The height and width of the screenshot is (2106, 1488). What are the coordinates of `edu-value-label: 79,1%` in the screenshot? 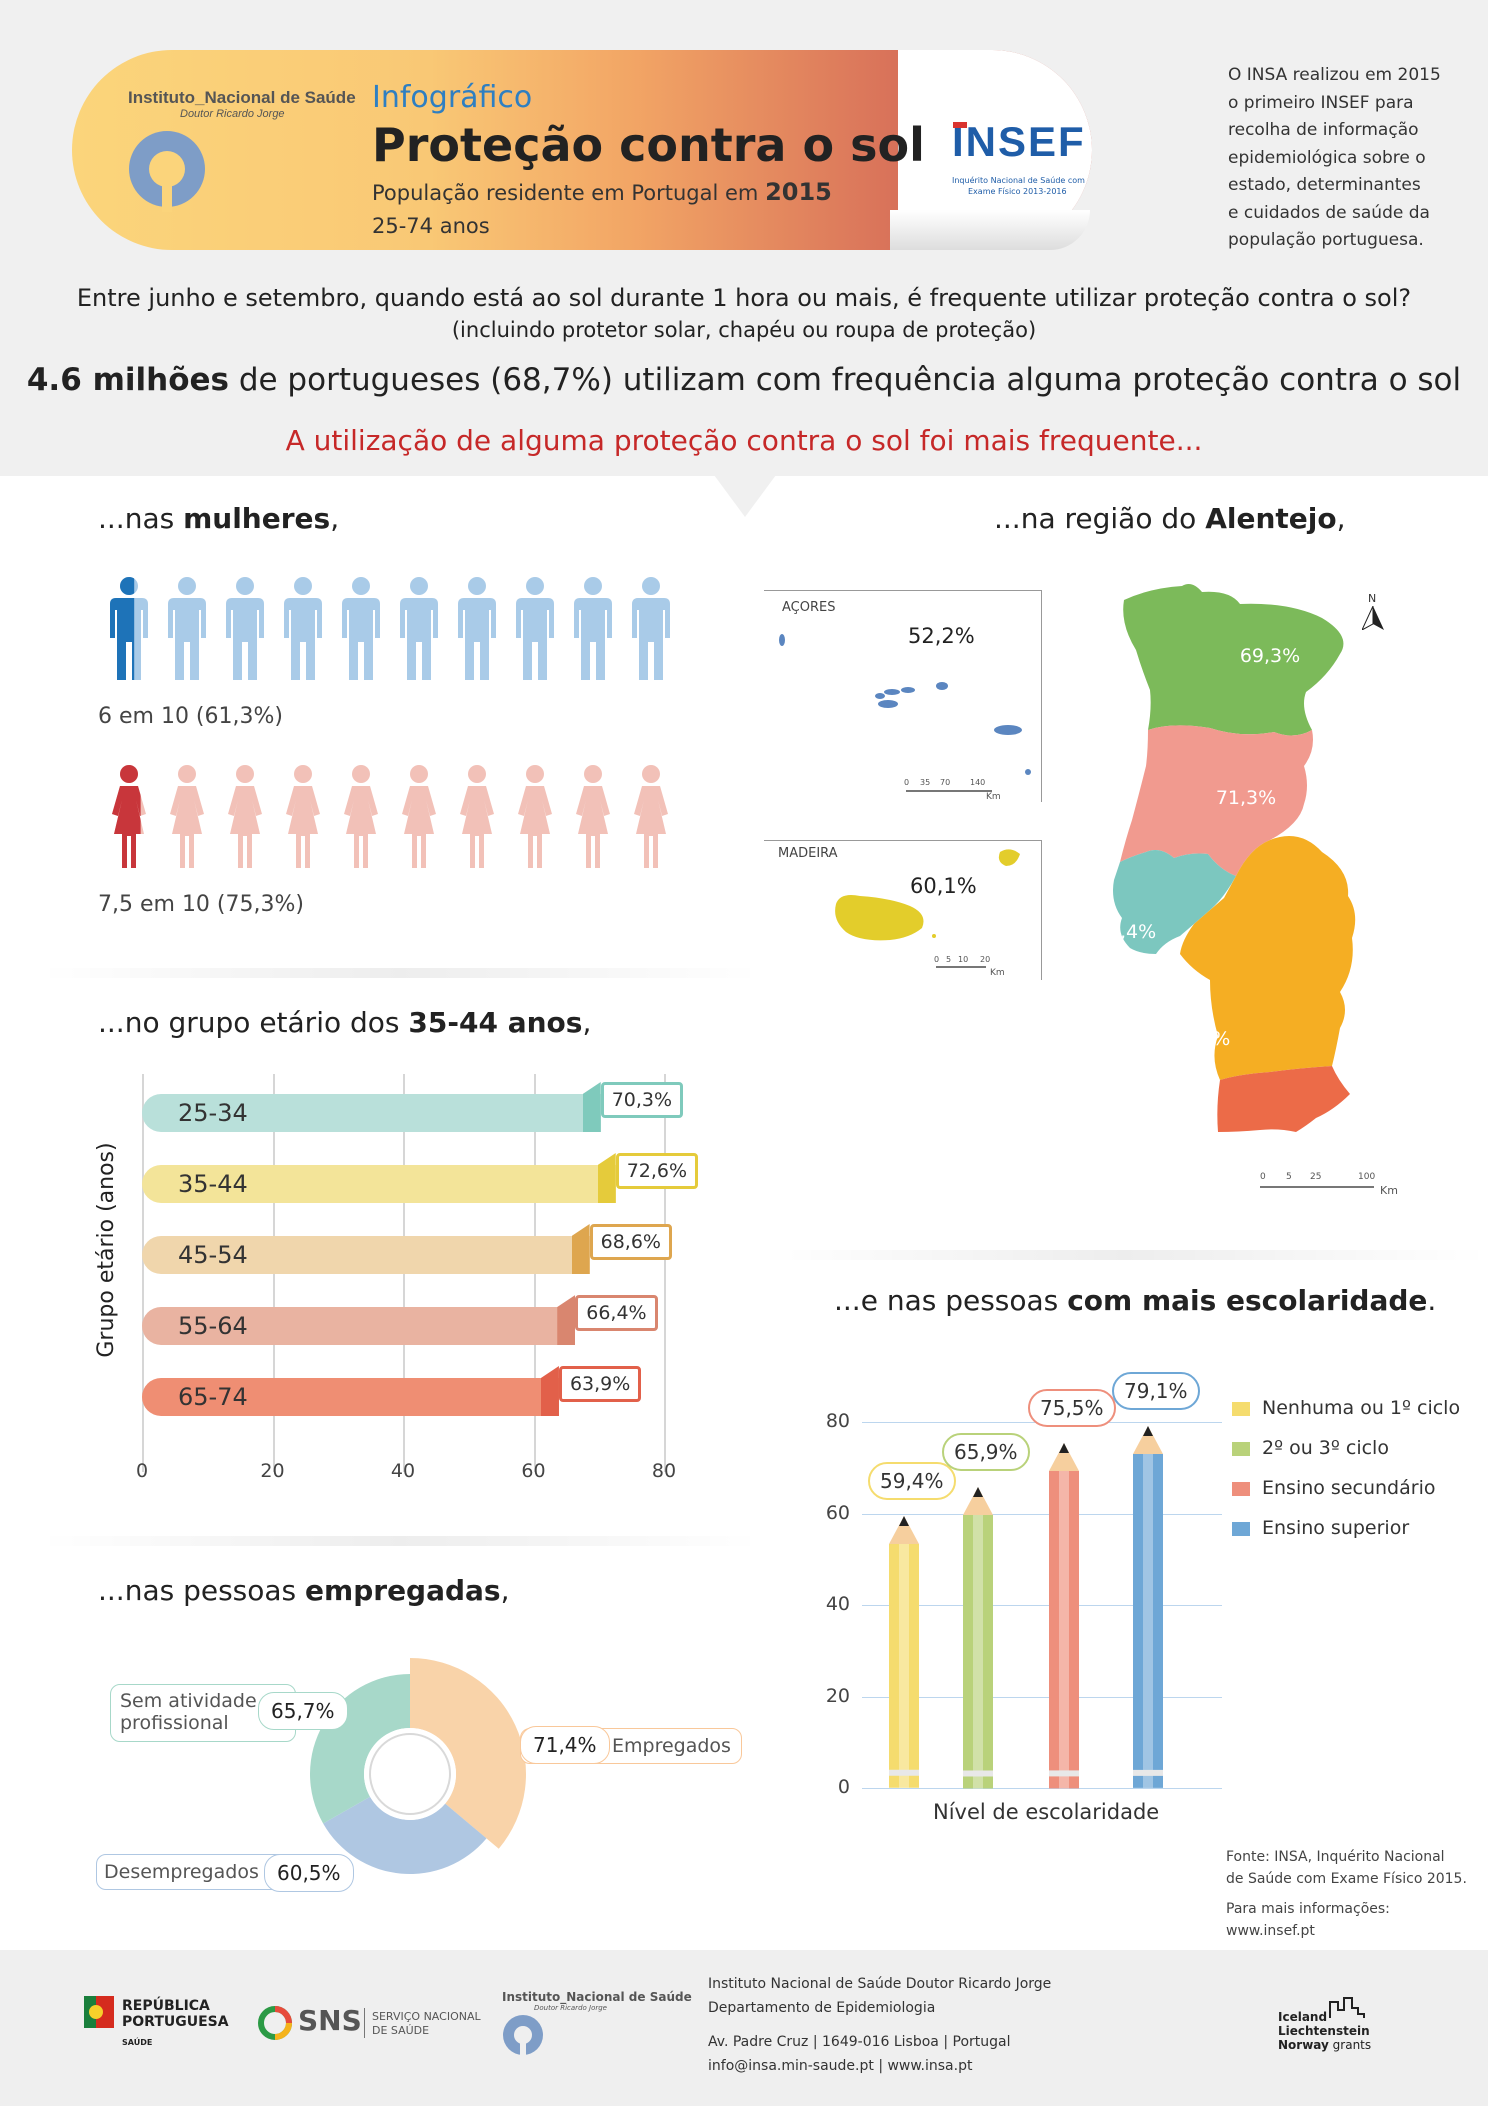 It's located at (1156, 1391).